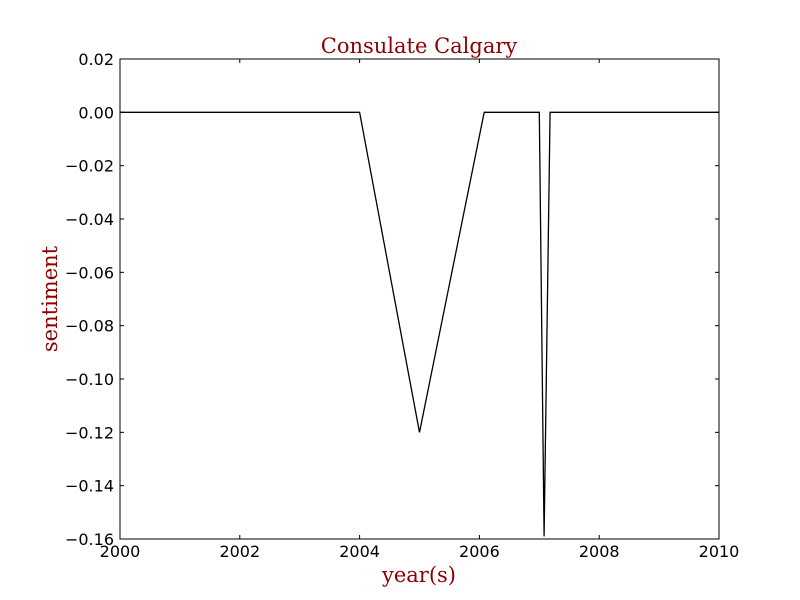 The image size is (800, 600). Describe the element at coordinates (239, 551) in the screenshot. I see `x-tick-label: 2002` at that location.